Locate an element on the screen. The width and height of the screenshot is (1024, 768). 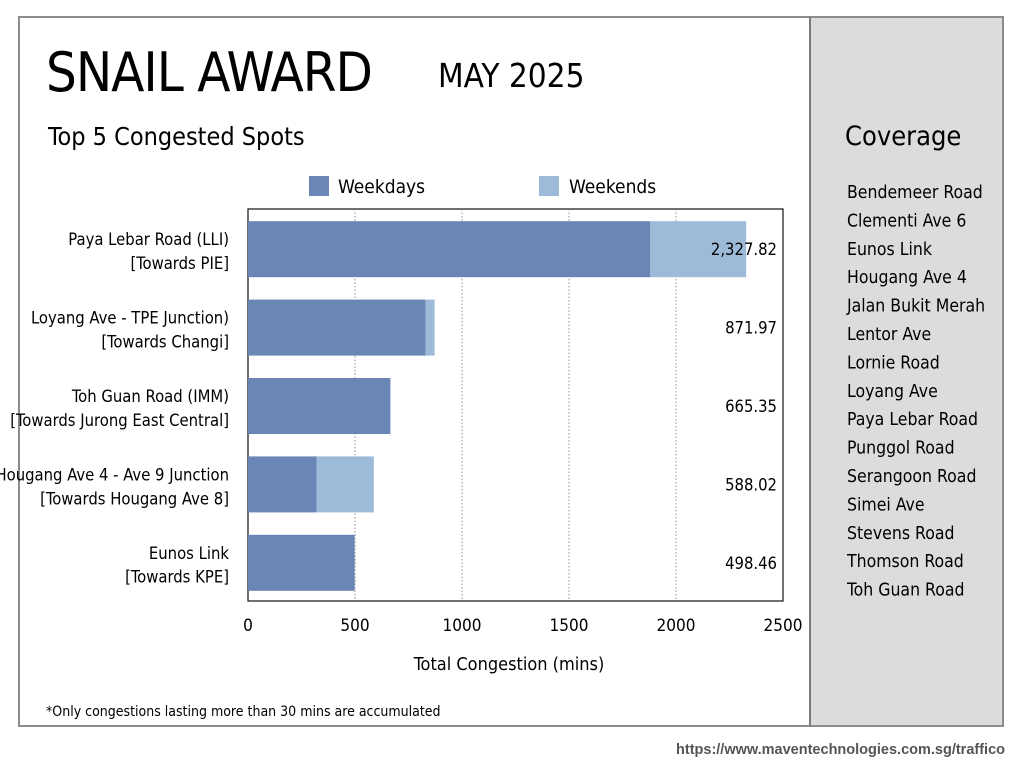
x-tick-label: 2500 is located at coordinates (783, 626).